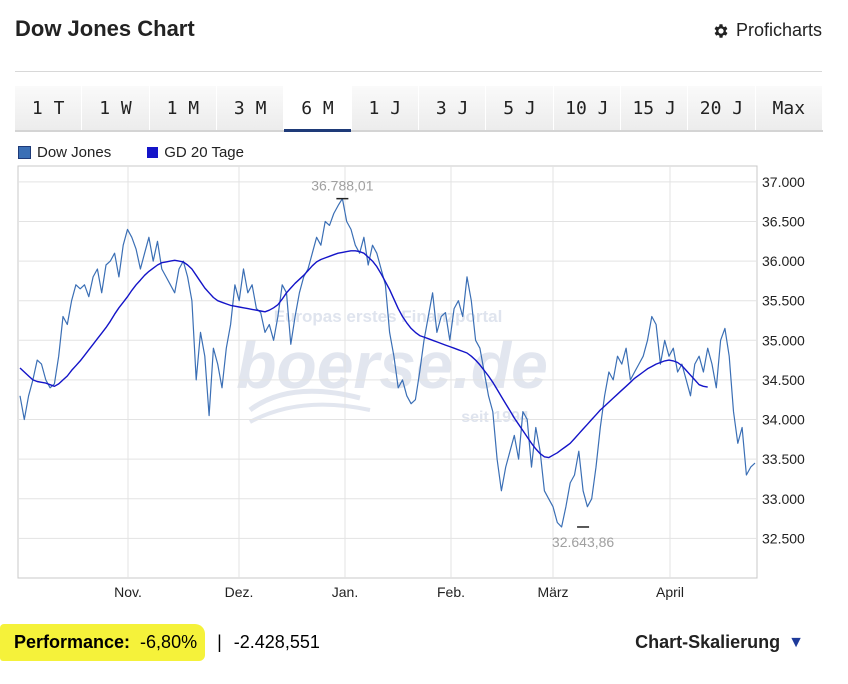  I want to click on legend-swatch-dow-jones, so click(24, 152).